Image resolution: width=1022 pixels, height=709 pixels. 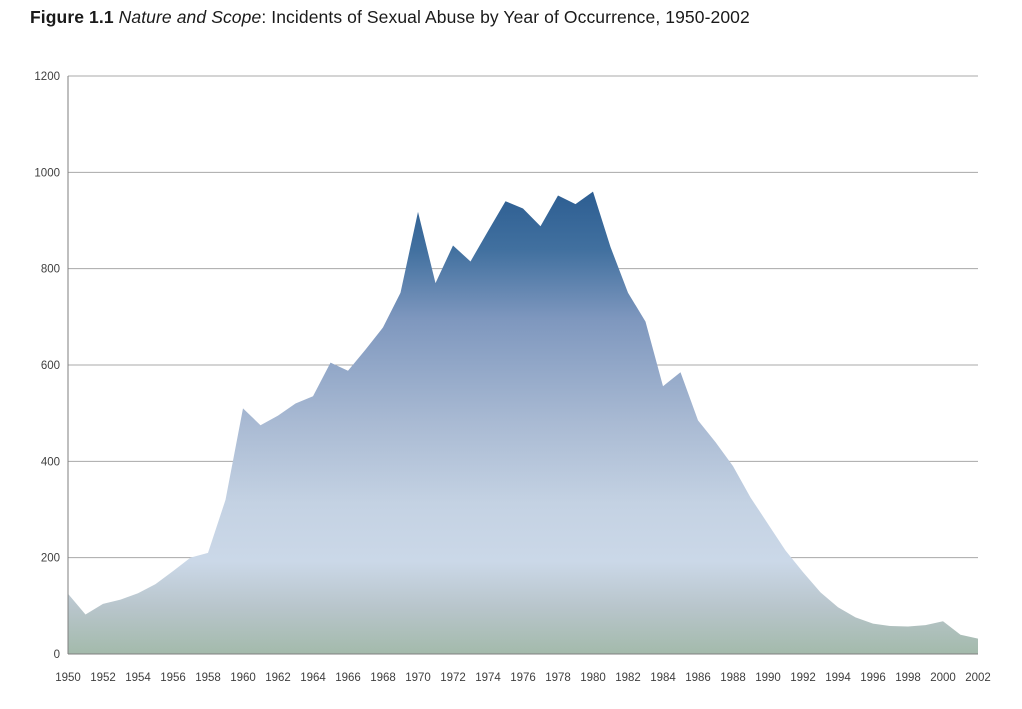 I want to click on x-tick-label: 1974, so click(x=488, y=678).